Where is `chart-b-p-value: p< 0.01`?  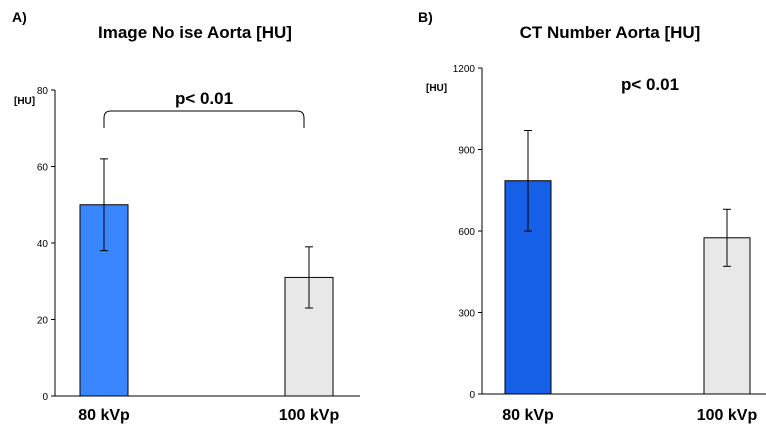
chart-b-p-value: p< 0.01 is located at coordinates (650, 84).